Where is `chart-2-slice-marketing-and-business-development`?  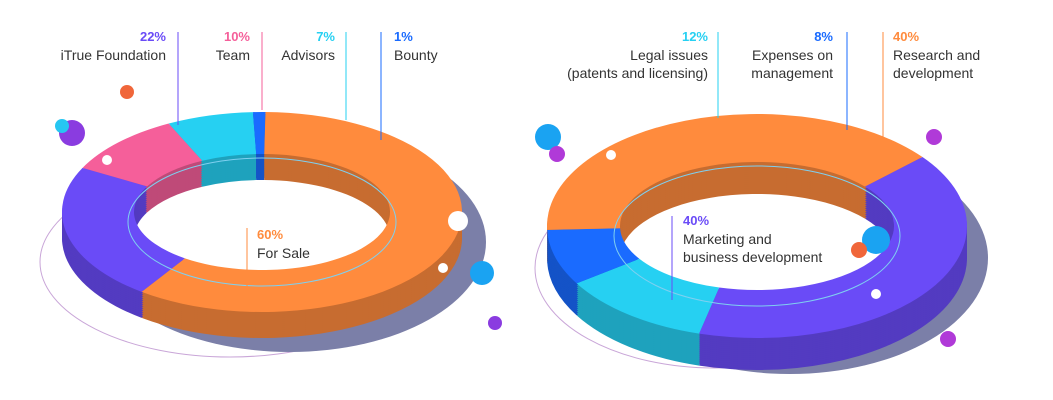 chart-2-slice-marketing-and-business-development is located at coordinates (833, 247).